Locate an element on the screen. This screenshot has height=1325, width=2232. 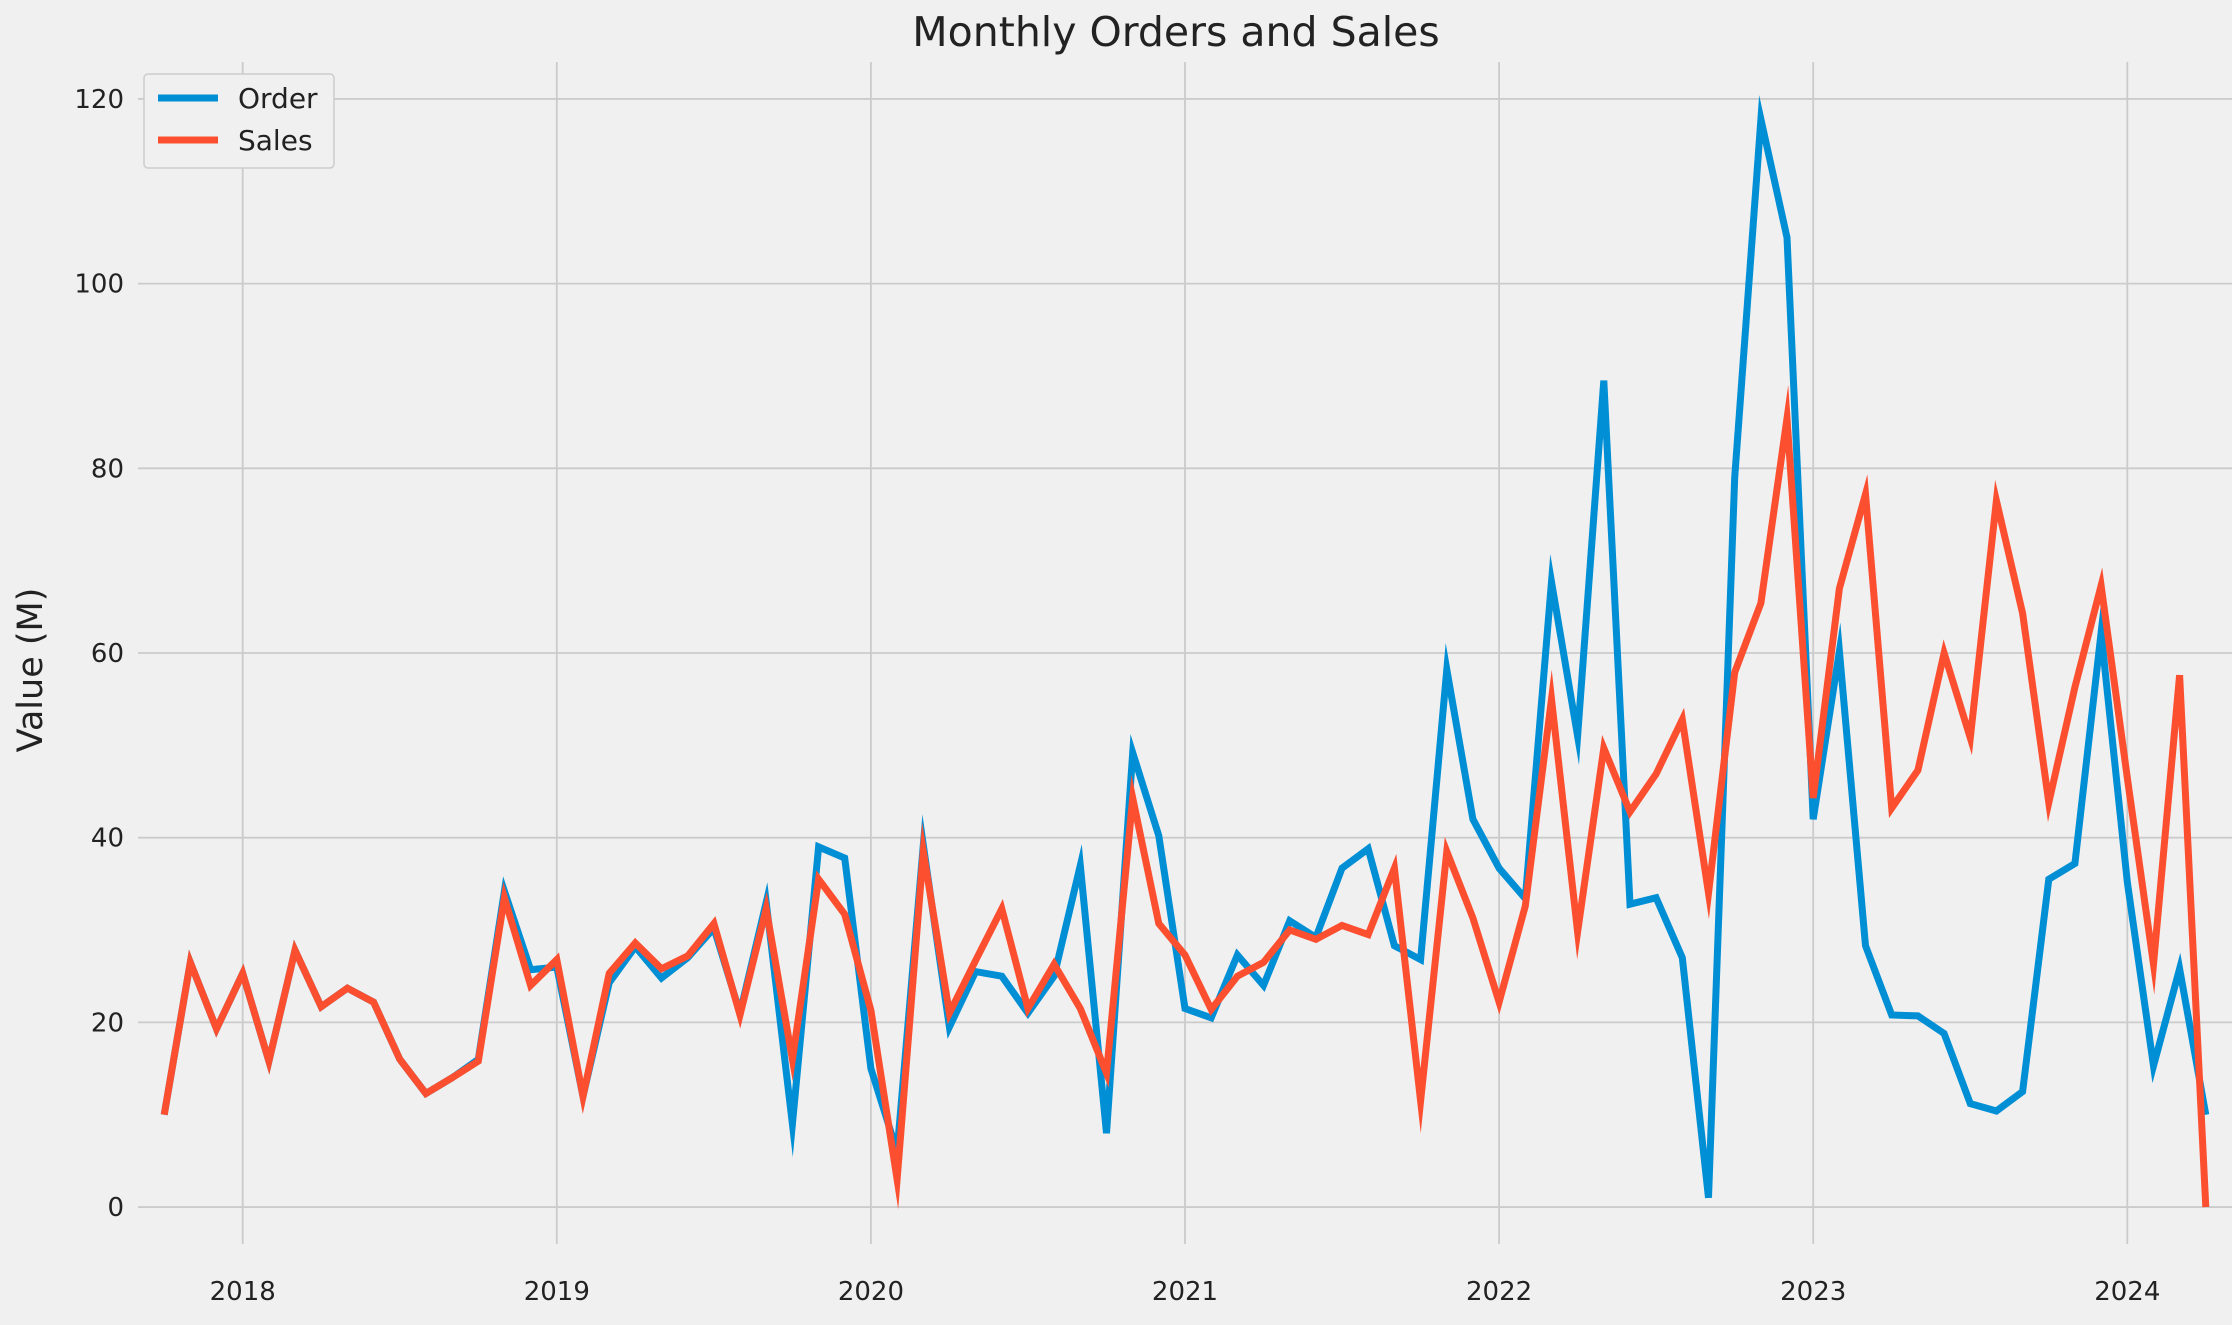
x-tick-label-2023: 2023 is located at coordinates (1813, 1292).